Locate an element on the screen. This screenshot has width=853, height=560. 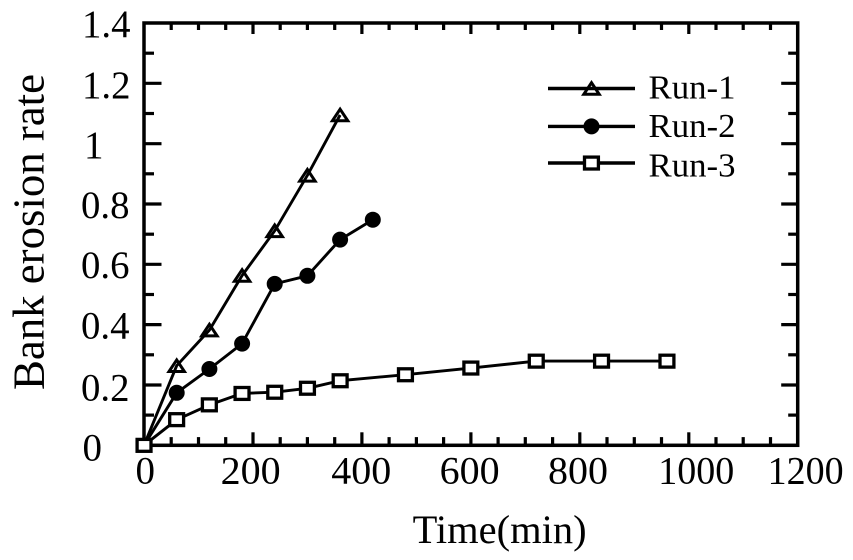
svg-text: Time(min) is located at coordinates (500, 529).